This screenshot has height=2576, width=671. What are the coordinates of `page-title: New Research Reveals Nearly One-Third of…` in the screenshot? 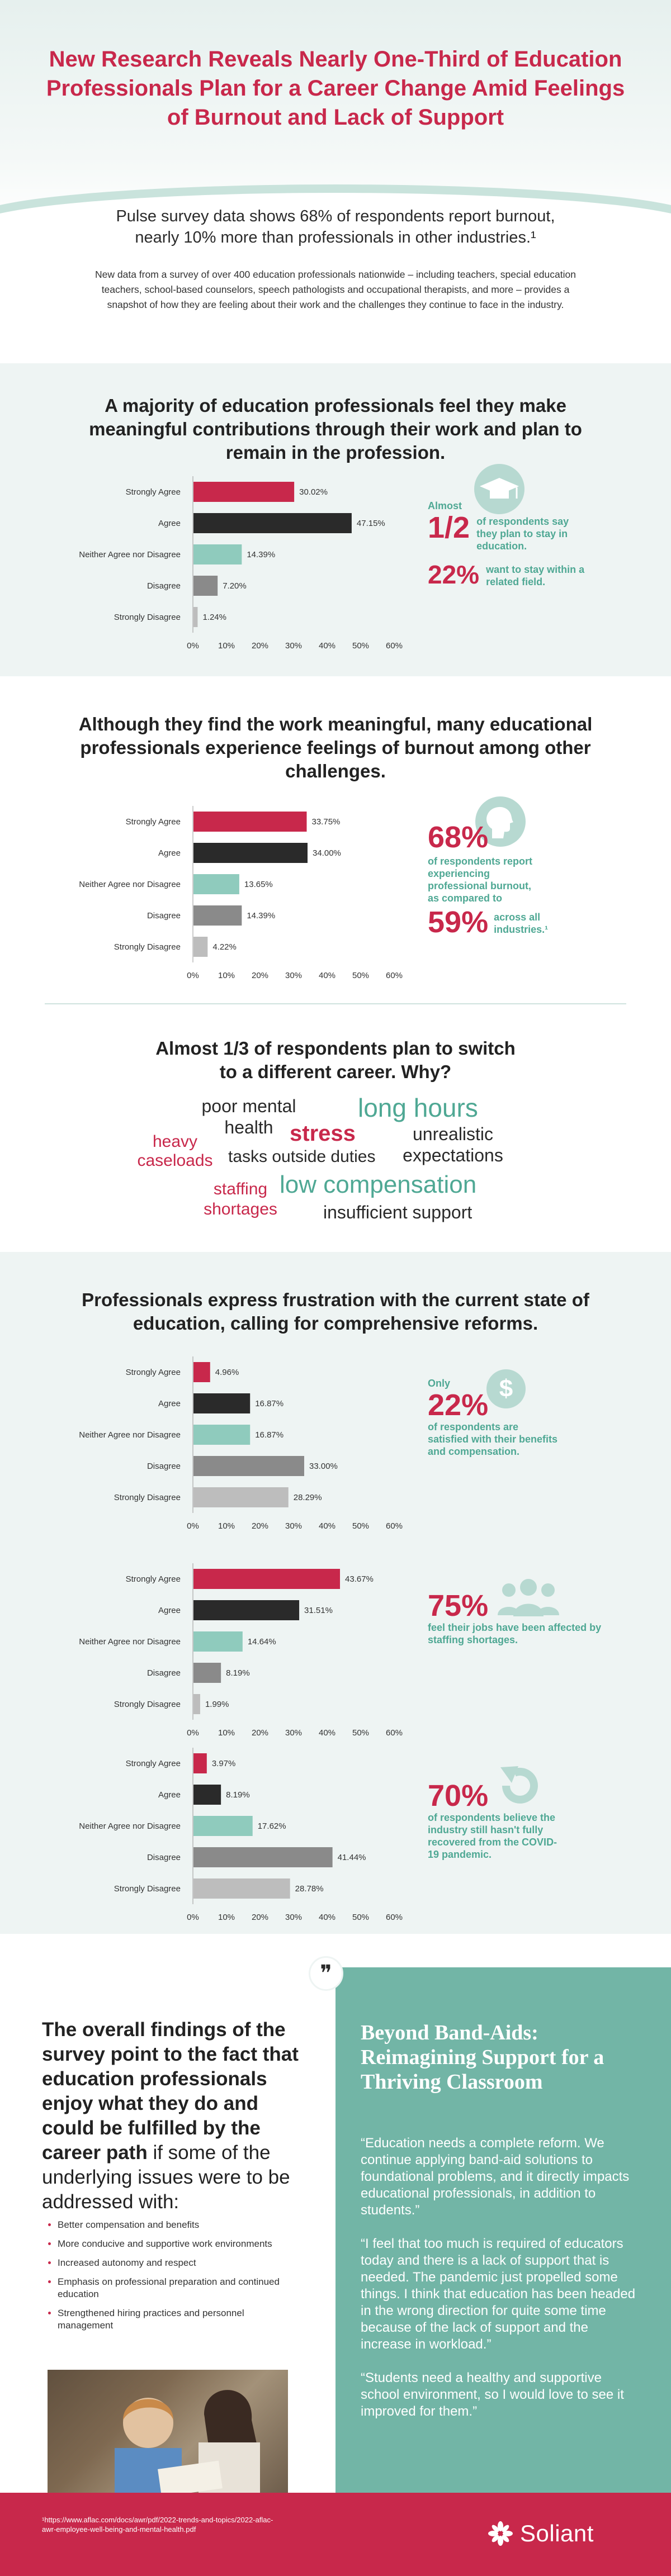 It's located at (335, 88).